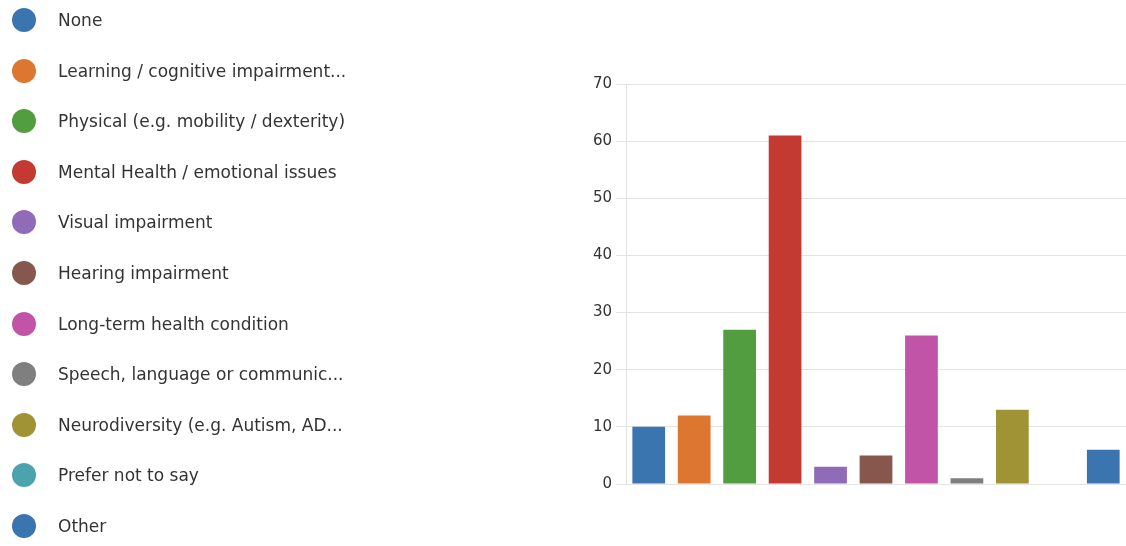 Image resolution: width=1126 pixels, height=546 pixels. Describe the element at coordinates (607, 482) in the screenshot. I see `y-tick-label: 0` at that location.